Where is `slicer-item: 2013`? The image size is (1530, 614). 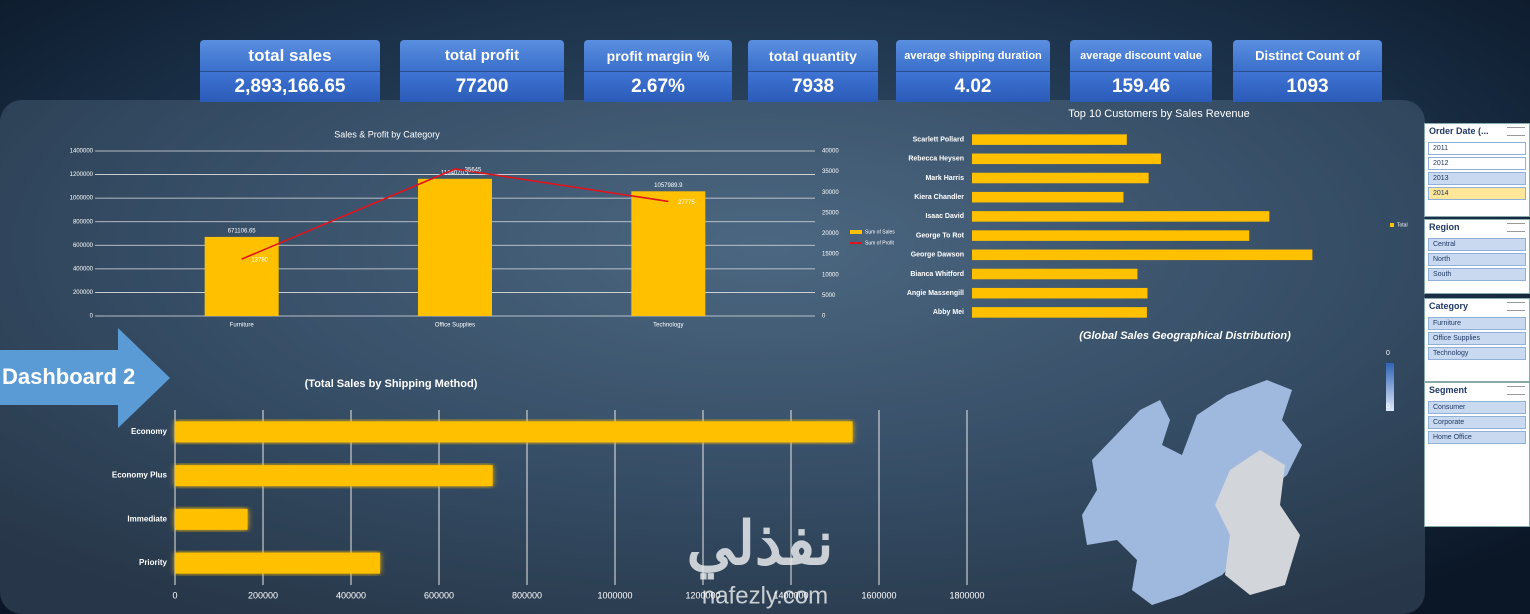 slicer-item: 2013 is located at coordinates (1477, 178).